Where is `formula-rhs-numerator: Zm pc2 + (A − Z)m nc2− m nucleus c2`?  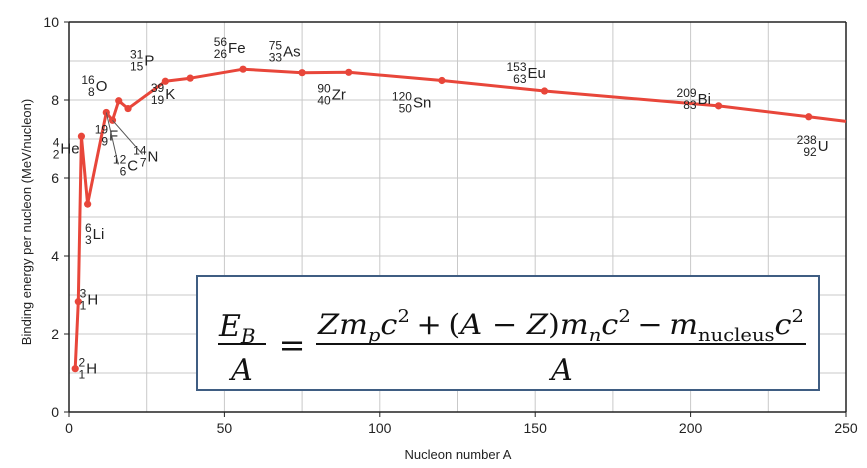
formula-rhs-numerator: Zm pc2 + (A − Z)m nc2− m nucleus c2 is located at coordinates (560, 326).